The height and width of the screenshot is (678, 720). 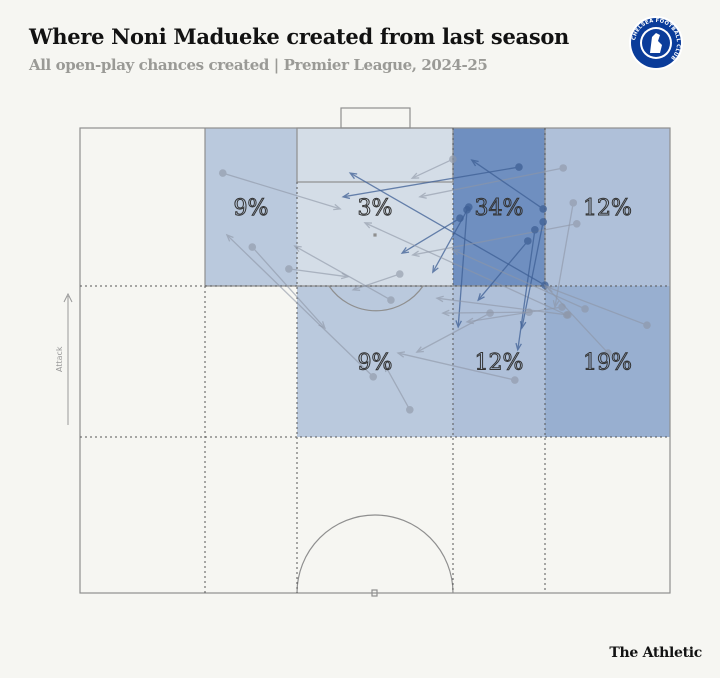 I want to click on zone-label-box-right: 34%, so click(x=499, y=208).